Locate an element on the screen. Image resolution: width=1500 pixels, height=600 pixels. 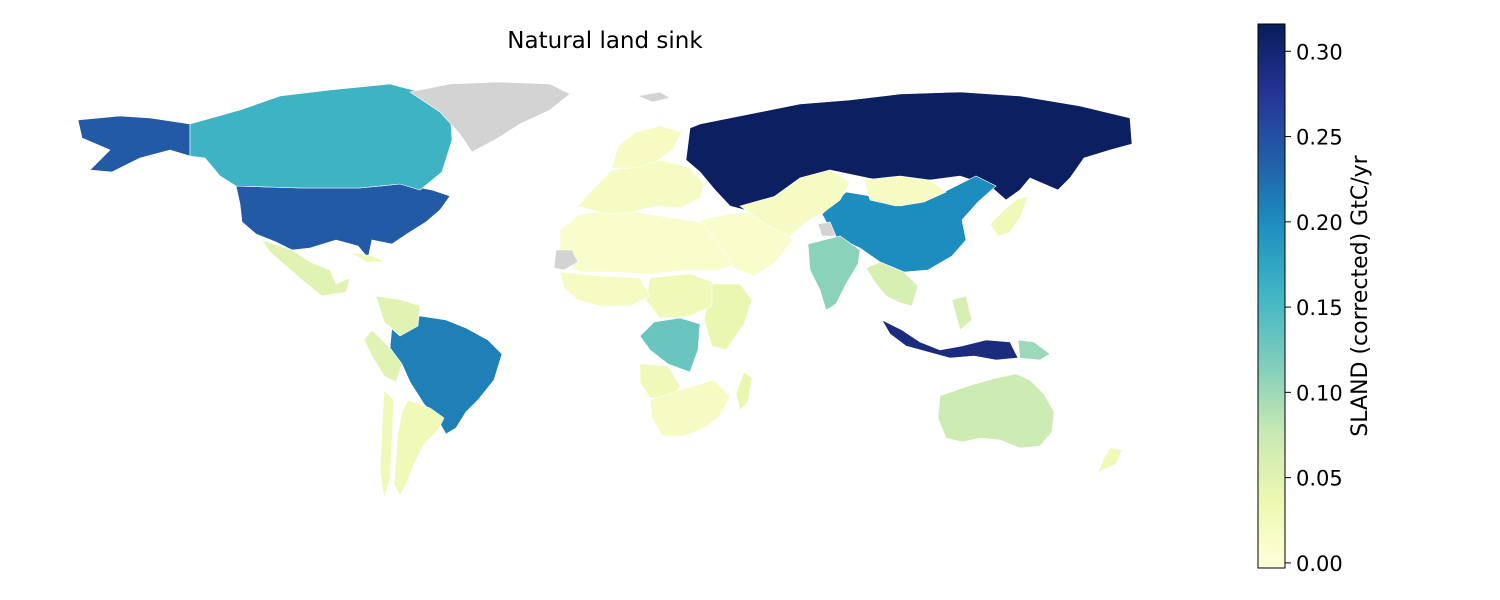
region-east-africa is located at coordinates (728, 317).